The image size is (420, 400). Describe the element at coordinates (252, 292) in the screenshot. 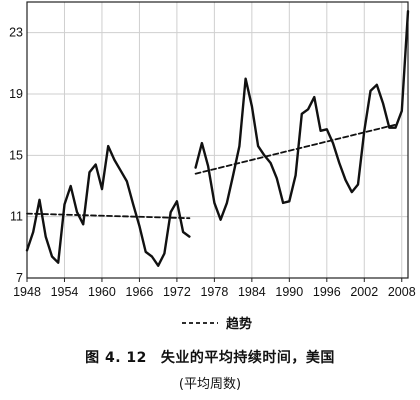

I see `x-tick-label: 1984` at that location.